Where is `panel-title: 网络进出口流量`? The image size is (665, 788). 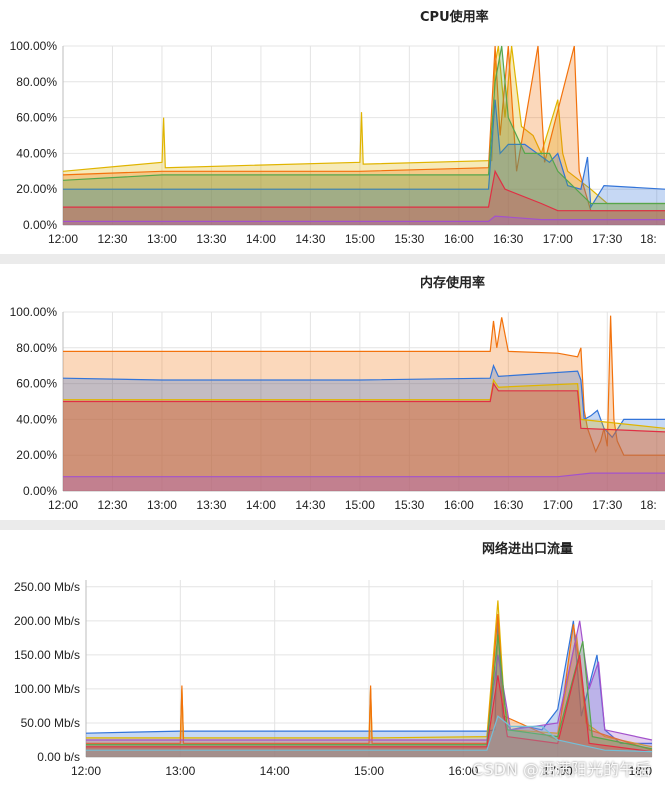 panel-title: 网络进出口流量 is located at coordinates (528, 549).